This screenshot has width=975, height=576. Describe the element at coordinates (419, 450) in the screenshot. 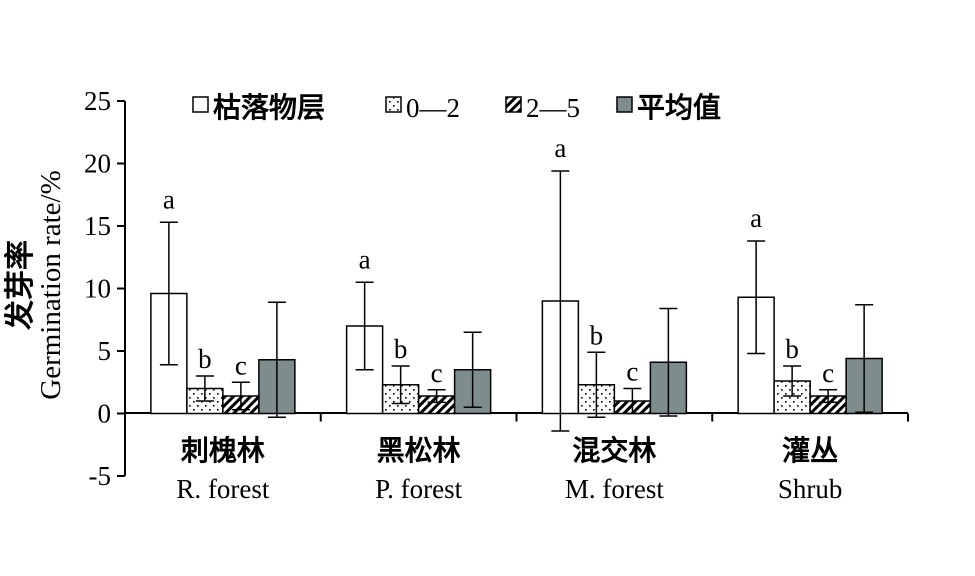

I see `x-category-label-cn: 黑松林` at that location.